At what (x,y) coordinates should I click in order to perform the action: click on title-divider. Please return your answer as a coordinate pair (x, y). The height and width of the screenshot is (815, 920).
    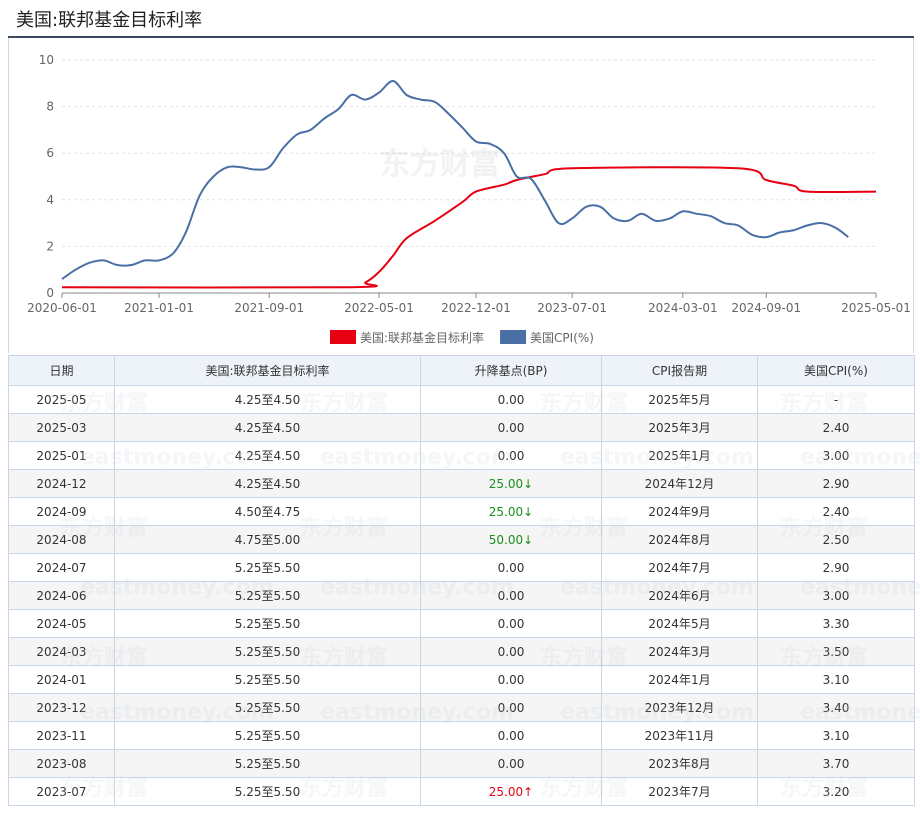
    Looking at the image, I should click on (461, 37).